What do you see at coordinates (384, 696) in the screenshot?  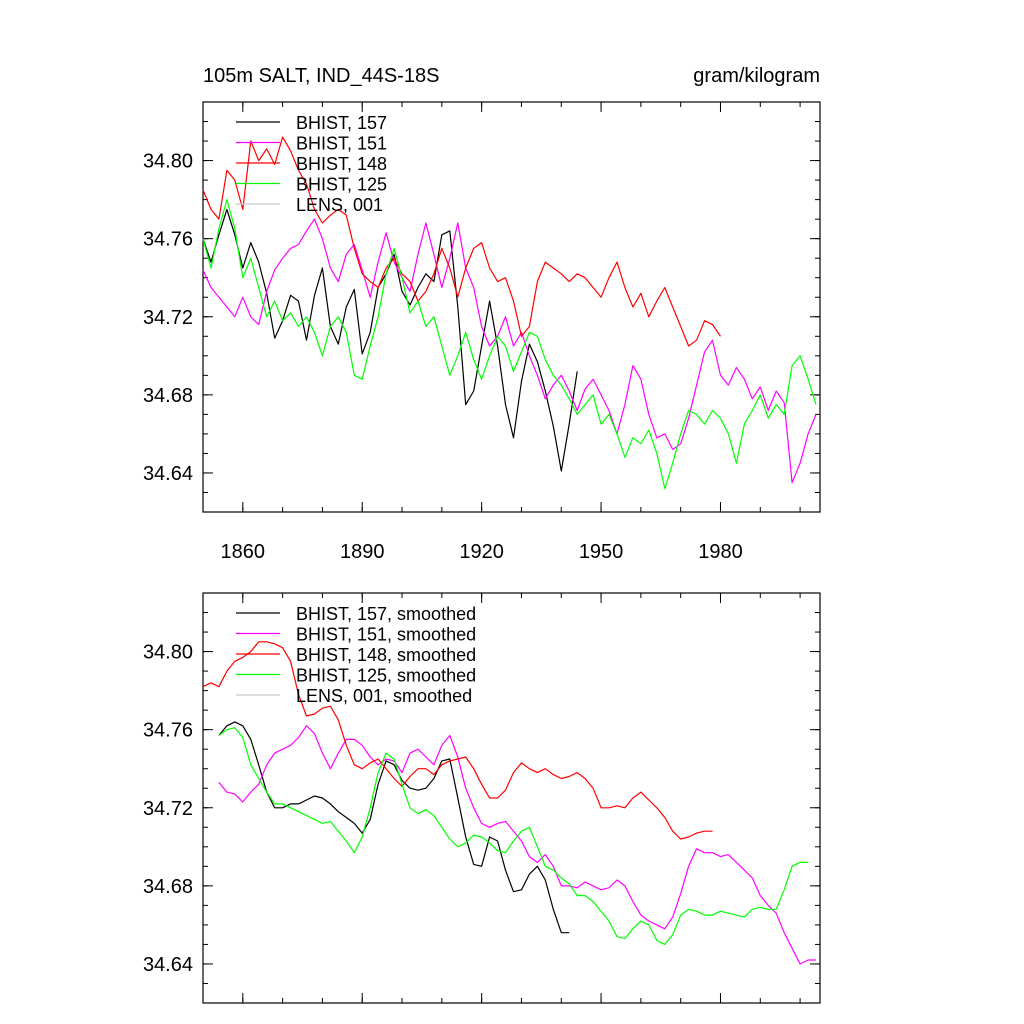 I see `legend-label: LENS, 001, smoothed` at bounding box center [384, 696].